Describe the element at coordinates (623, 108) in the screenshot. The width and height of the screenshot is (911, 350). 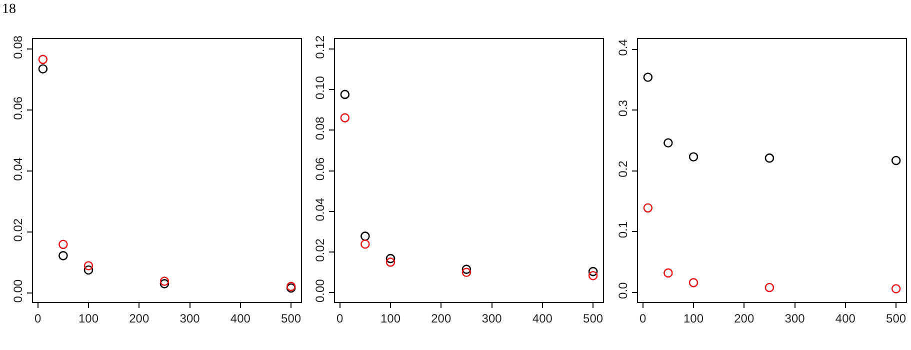
I see `y-tick-label: 0.3` at that location.